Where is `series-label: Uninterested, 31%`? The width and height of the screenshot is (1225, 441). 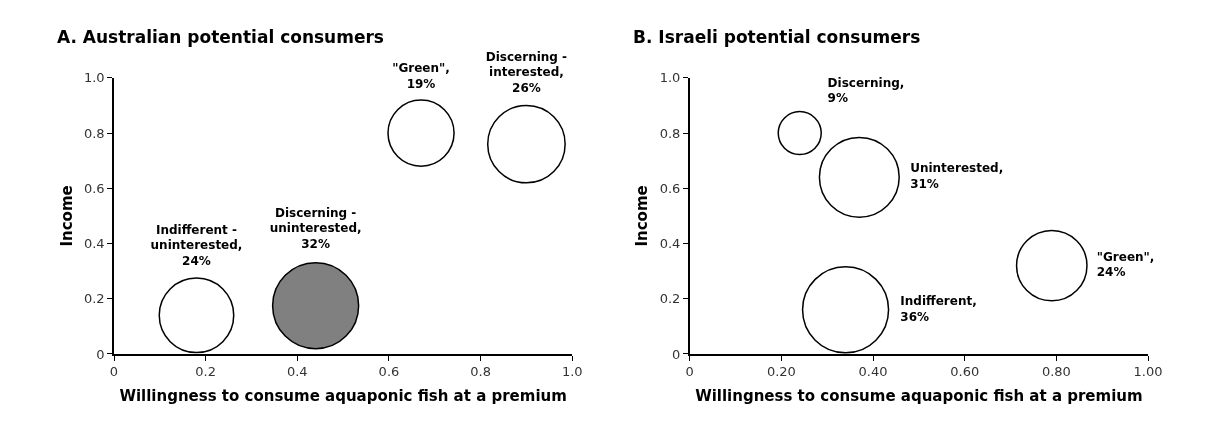
series-label: Uninterested, 31% is located at coordinates (957, 176).